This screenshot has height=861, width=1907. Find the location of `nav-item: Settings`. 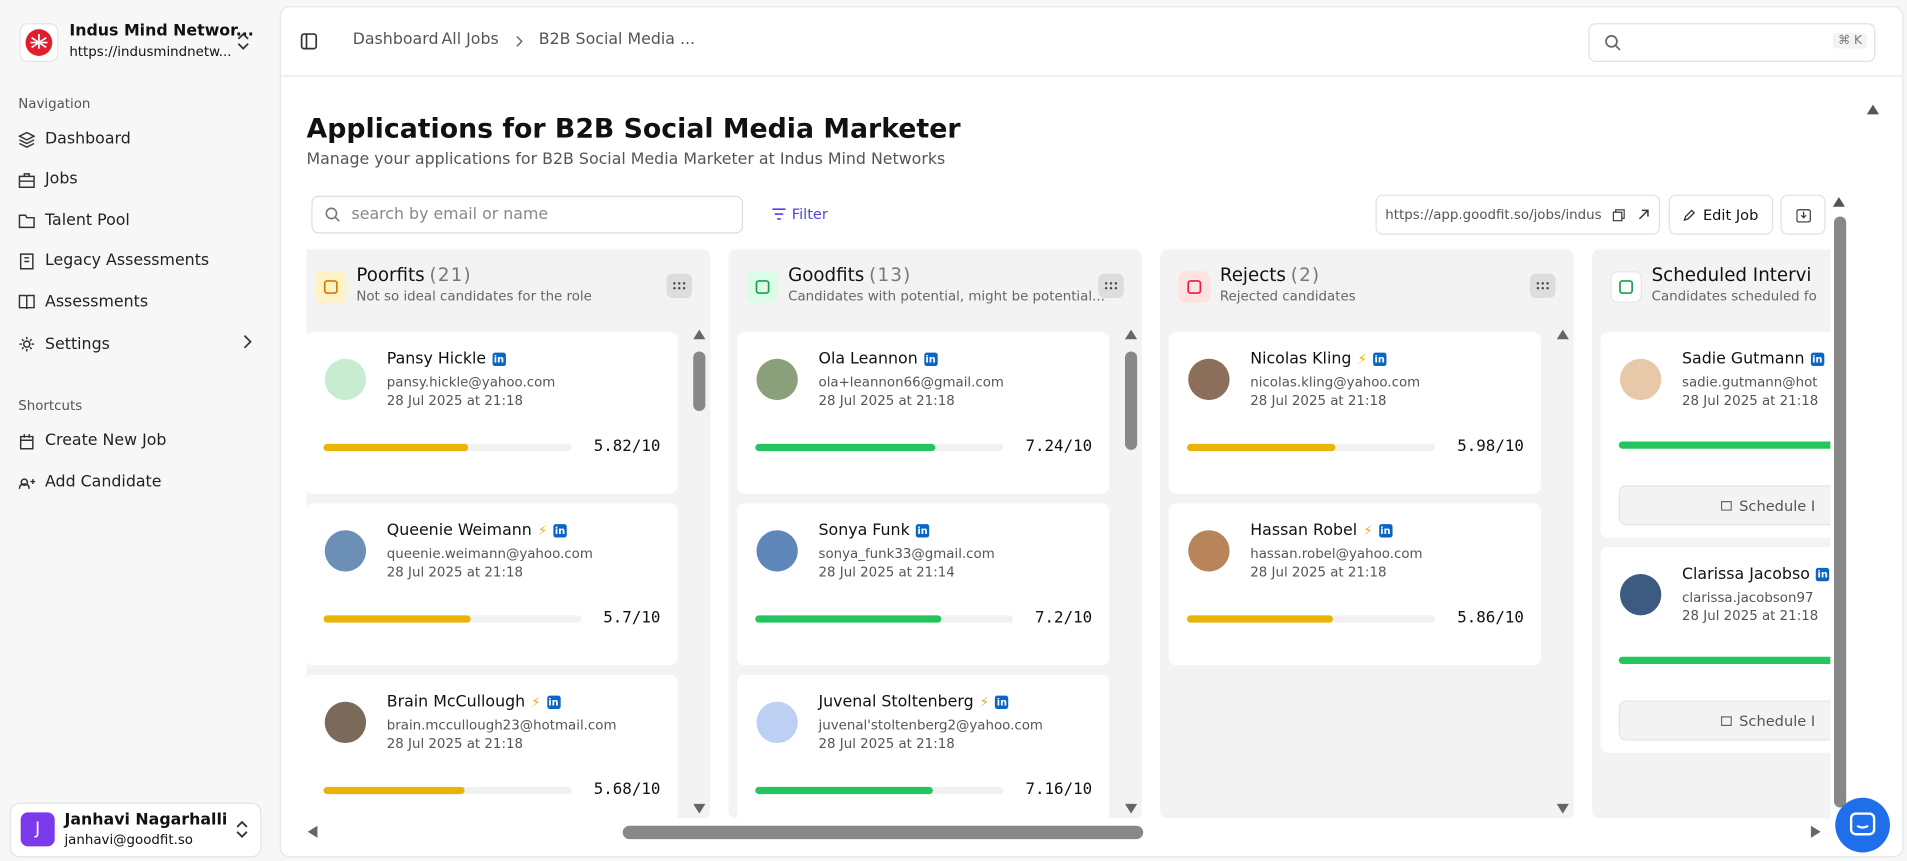

nav-item: Settings is located at coordinates (136, 344).